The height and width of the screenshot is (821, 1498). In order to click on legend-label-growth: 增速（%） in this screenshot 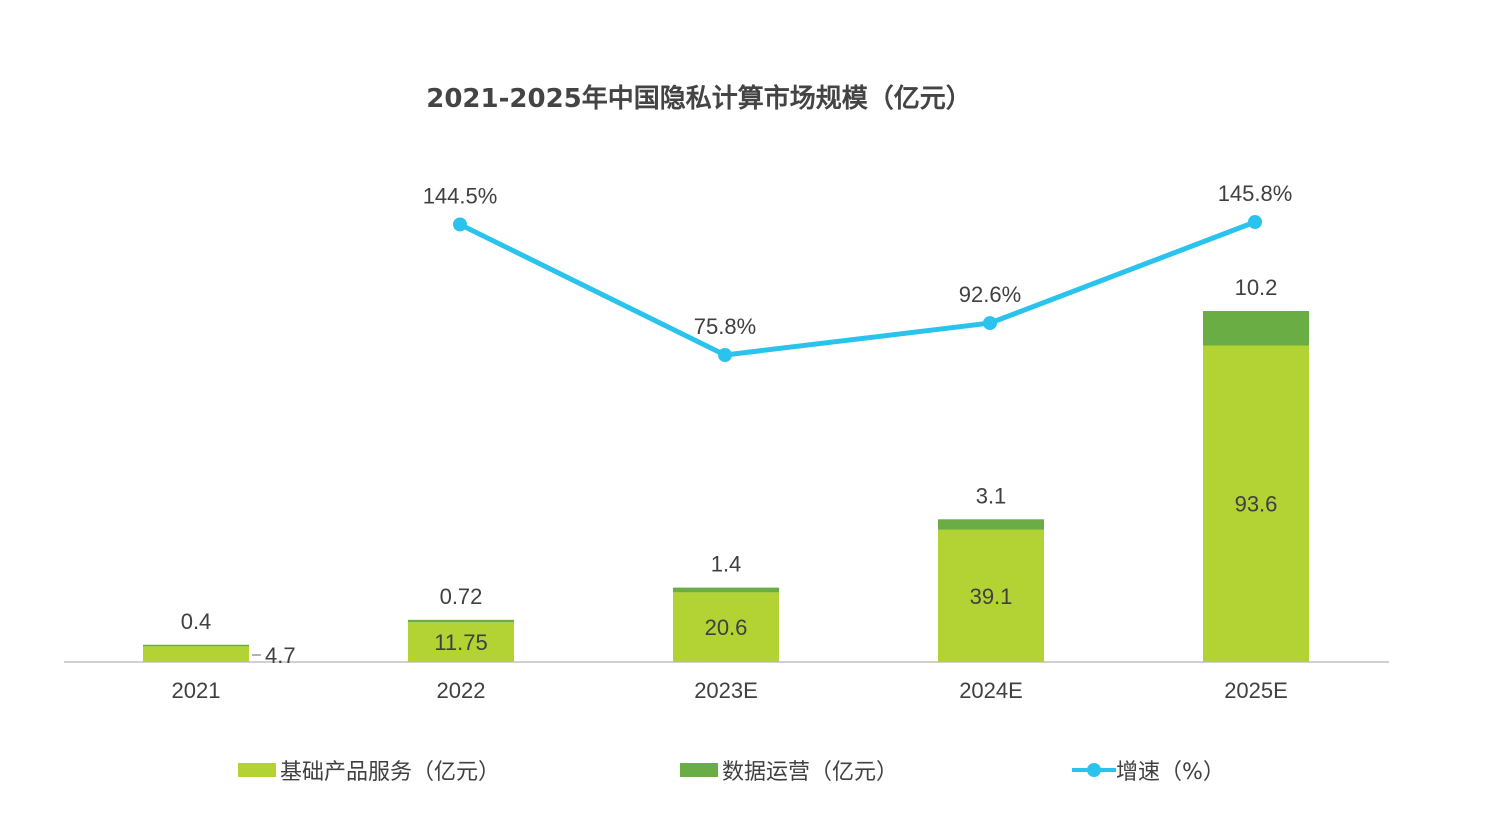, I will do `click(1170, 772)`.